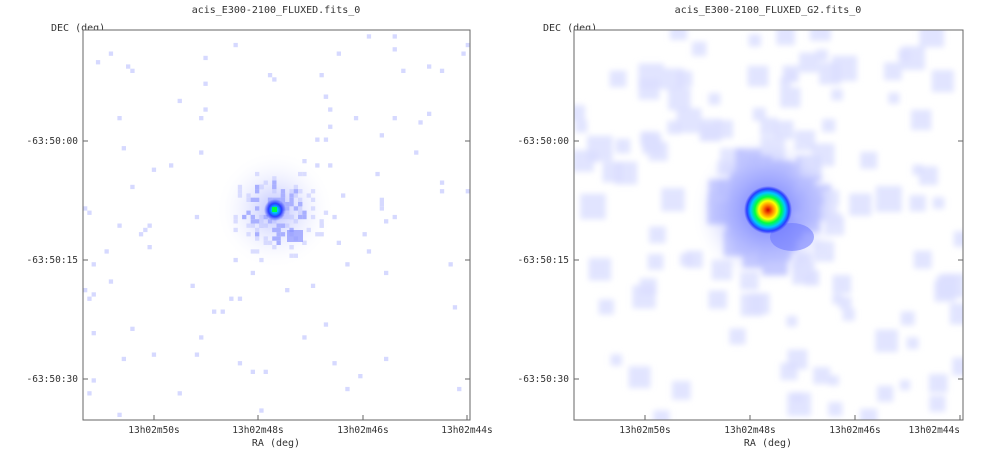 This screenshot has width=1000, height=456. Describe the element at coordinates (854, 430) in the screenshot. I see `panel-right-xtick-label: 13h02m46s` at that location.